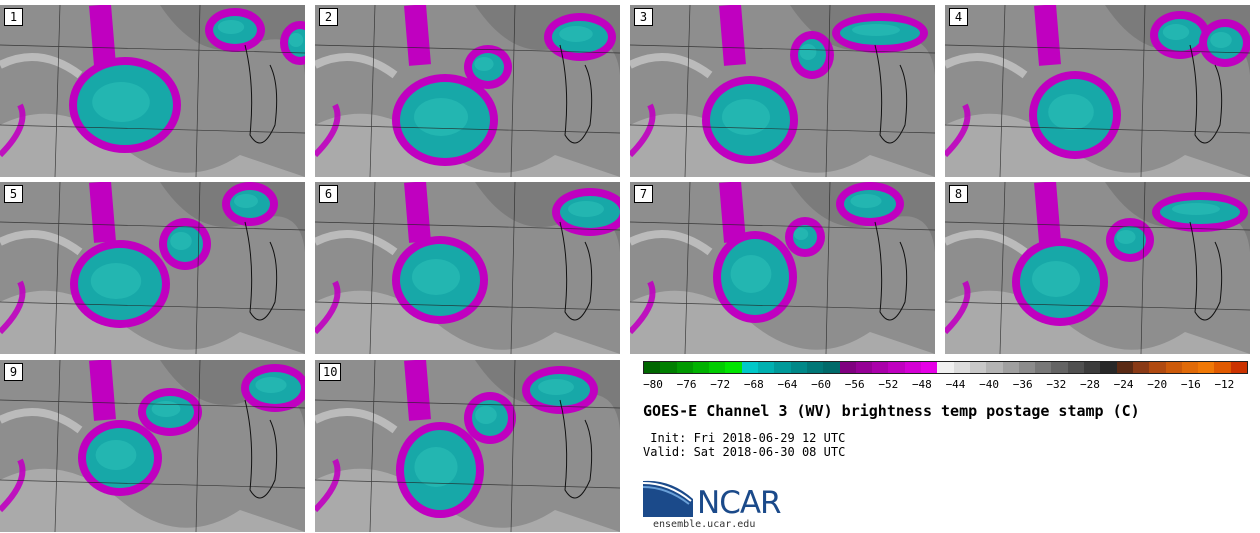  What do you see at coordinates (921, 384) in the screenshot?
I see `colorbar-tick-label: −48` at bounding box center [921, 384].